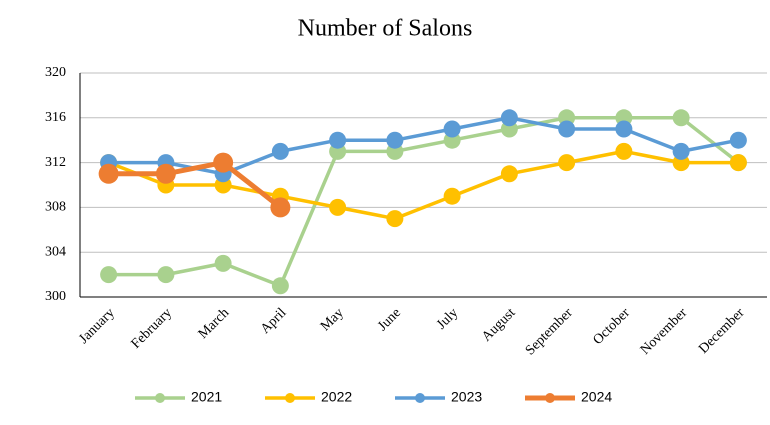 This screenshot has width=770, height=425. What do you see at coordinates (55, 72) in the screenshot?
I see `y-tick-label: 320` at bounding box center [55, 72].